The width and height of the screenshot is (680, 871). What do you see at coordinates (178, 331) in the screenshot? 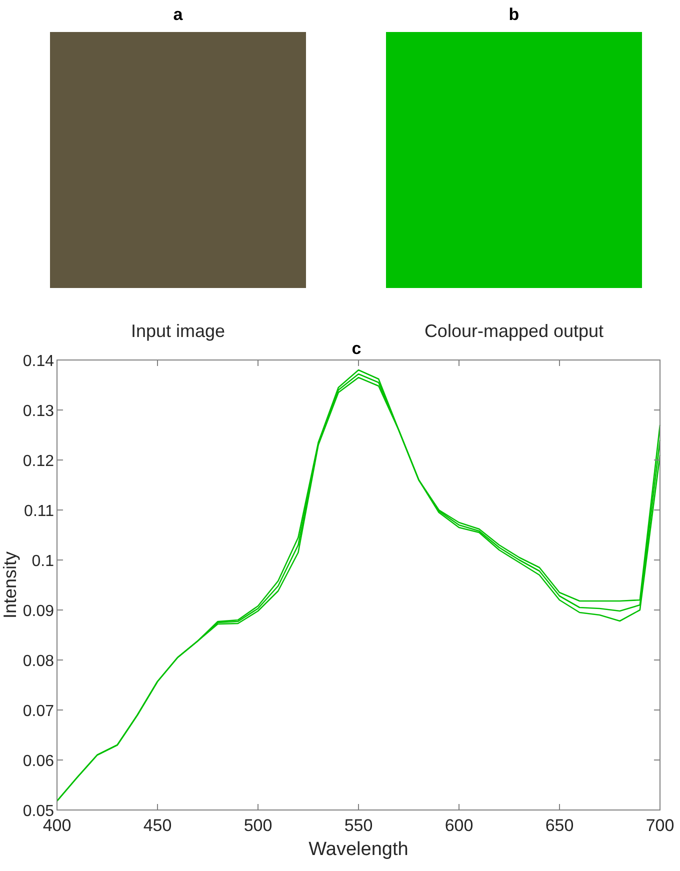
I see `text: Input image` at bounding box center [178, 331].